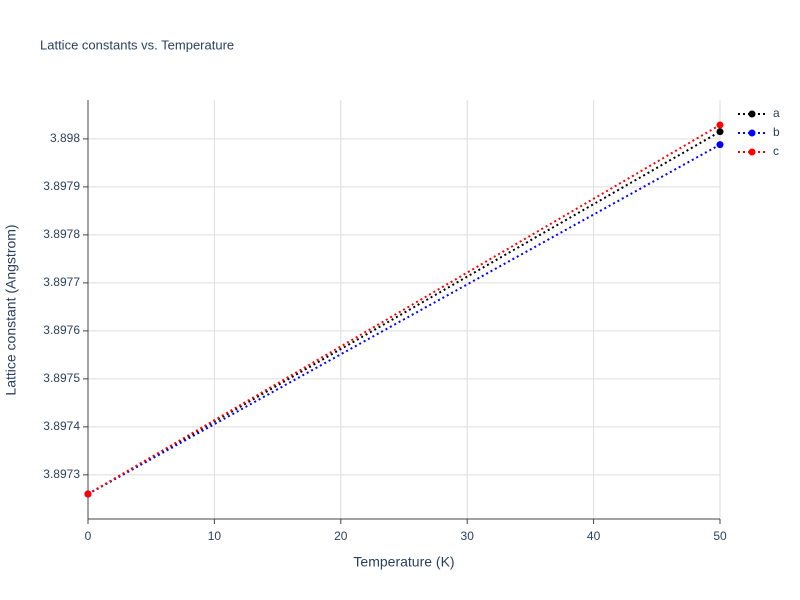 The width and height of the screenshot is (800, 600). Describe the element at coordinates (61, 234) in the screenshot. I see `y-tick-label: 3.8978` at that location.